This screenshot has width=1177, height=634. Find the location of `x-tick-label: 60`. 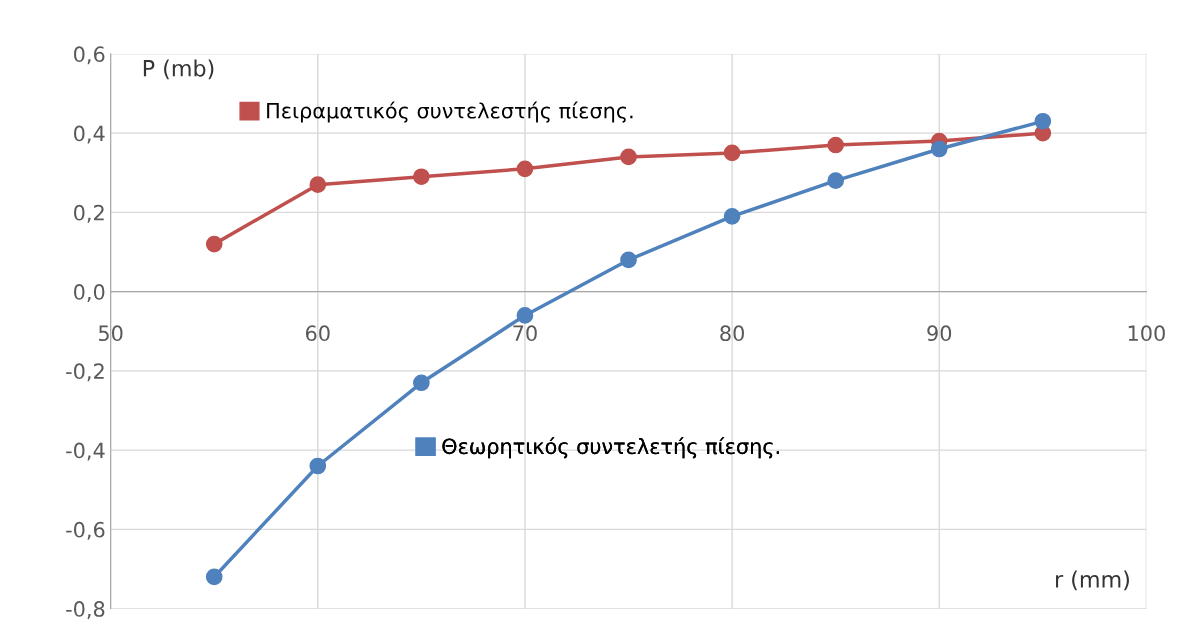

x-tick-label: 60 is located at coordinates (317, 333).